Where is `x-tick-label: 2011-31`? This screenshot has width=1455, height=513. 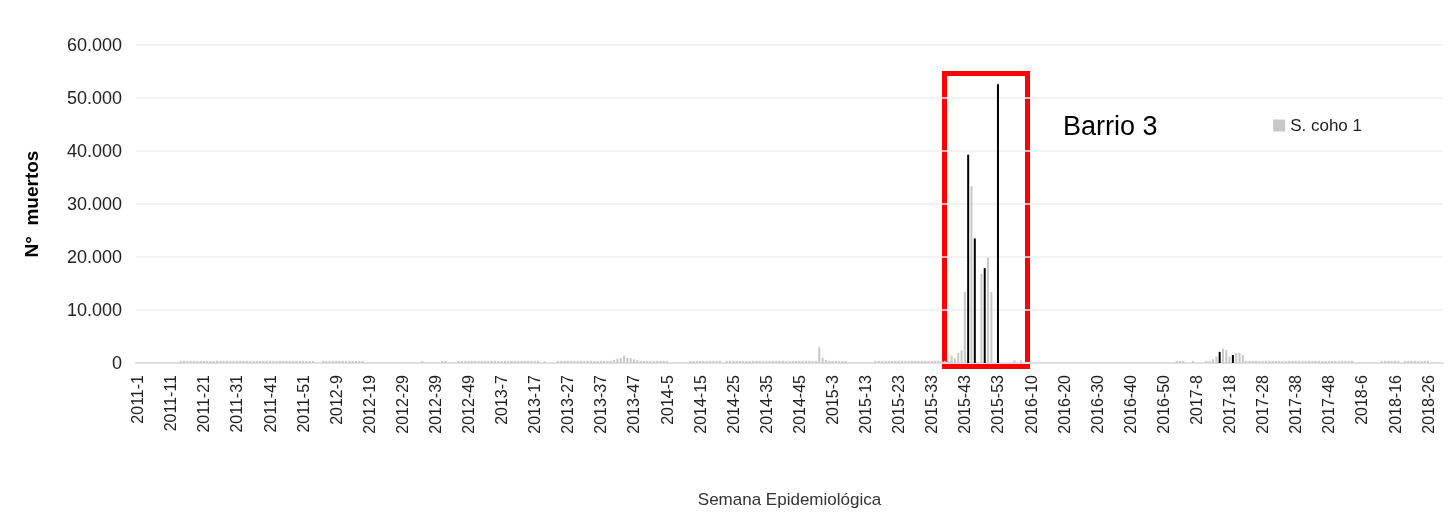 x-tick-label: 2011-31 is located at coordinates (237, 403).